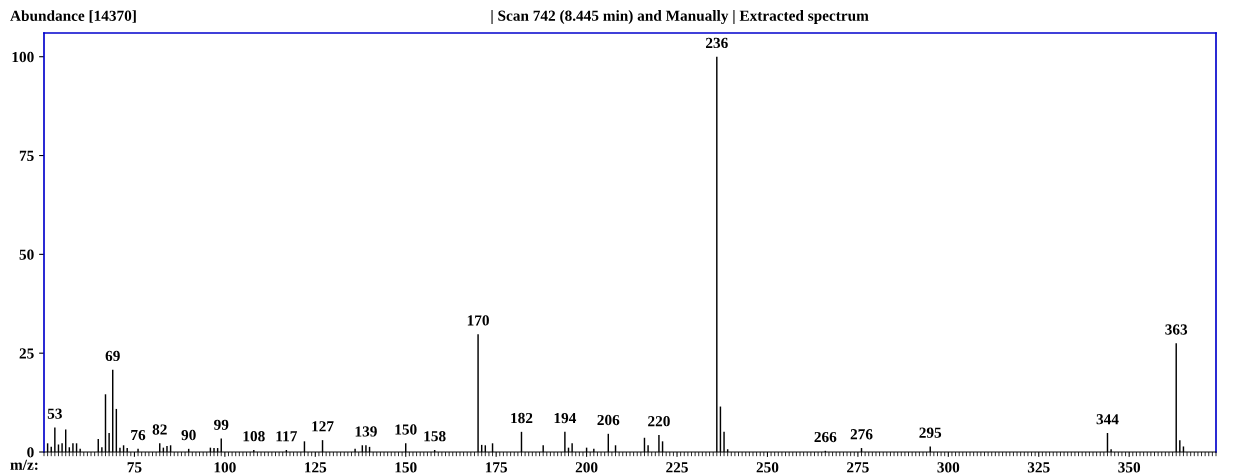 The width and height of the screenshot is (1240, 474). What do you see at coordinates (1176, 329) in the screenshot?
I see `annotation: 363` at bounding box center [1176, 329].